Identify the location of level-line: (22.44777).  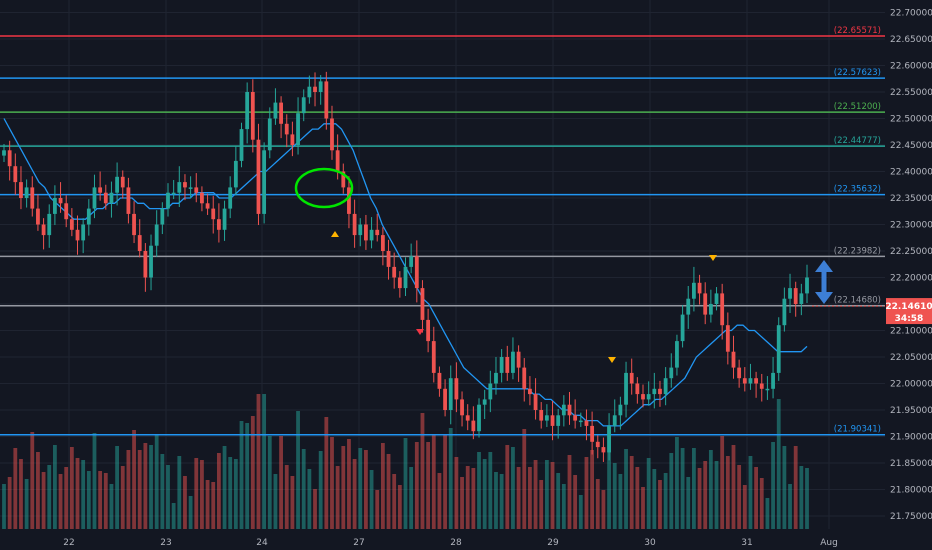
(442, 141).